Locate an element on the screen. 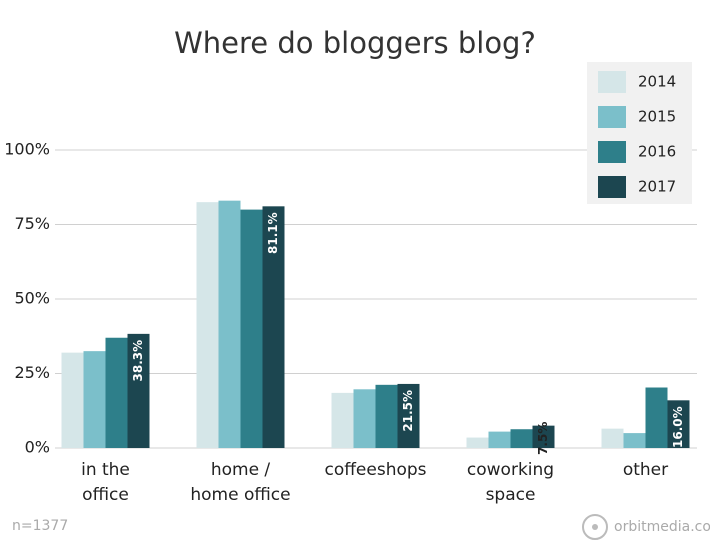 Image resolution: width=710 pixels, height=550 pixels. source: orbitmedia.com is located at coordinates (662, 527).